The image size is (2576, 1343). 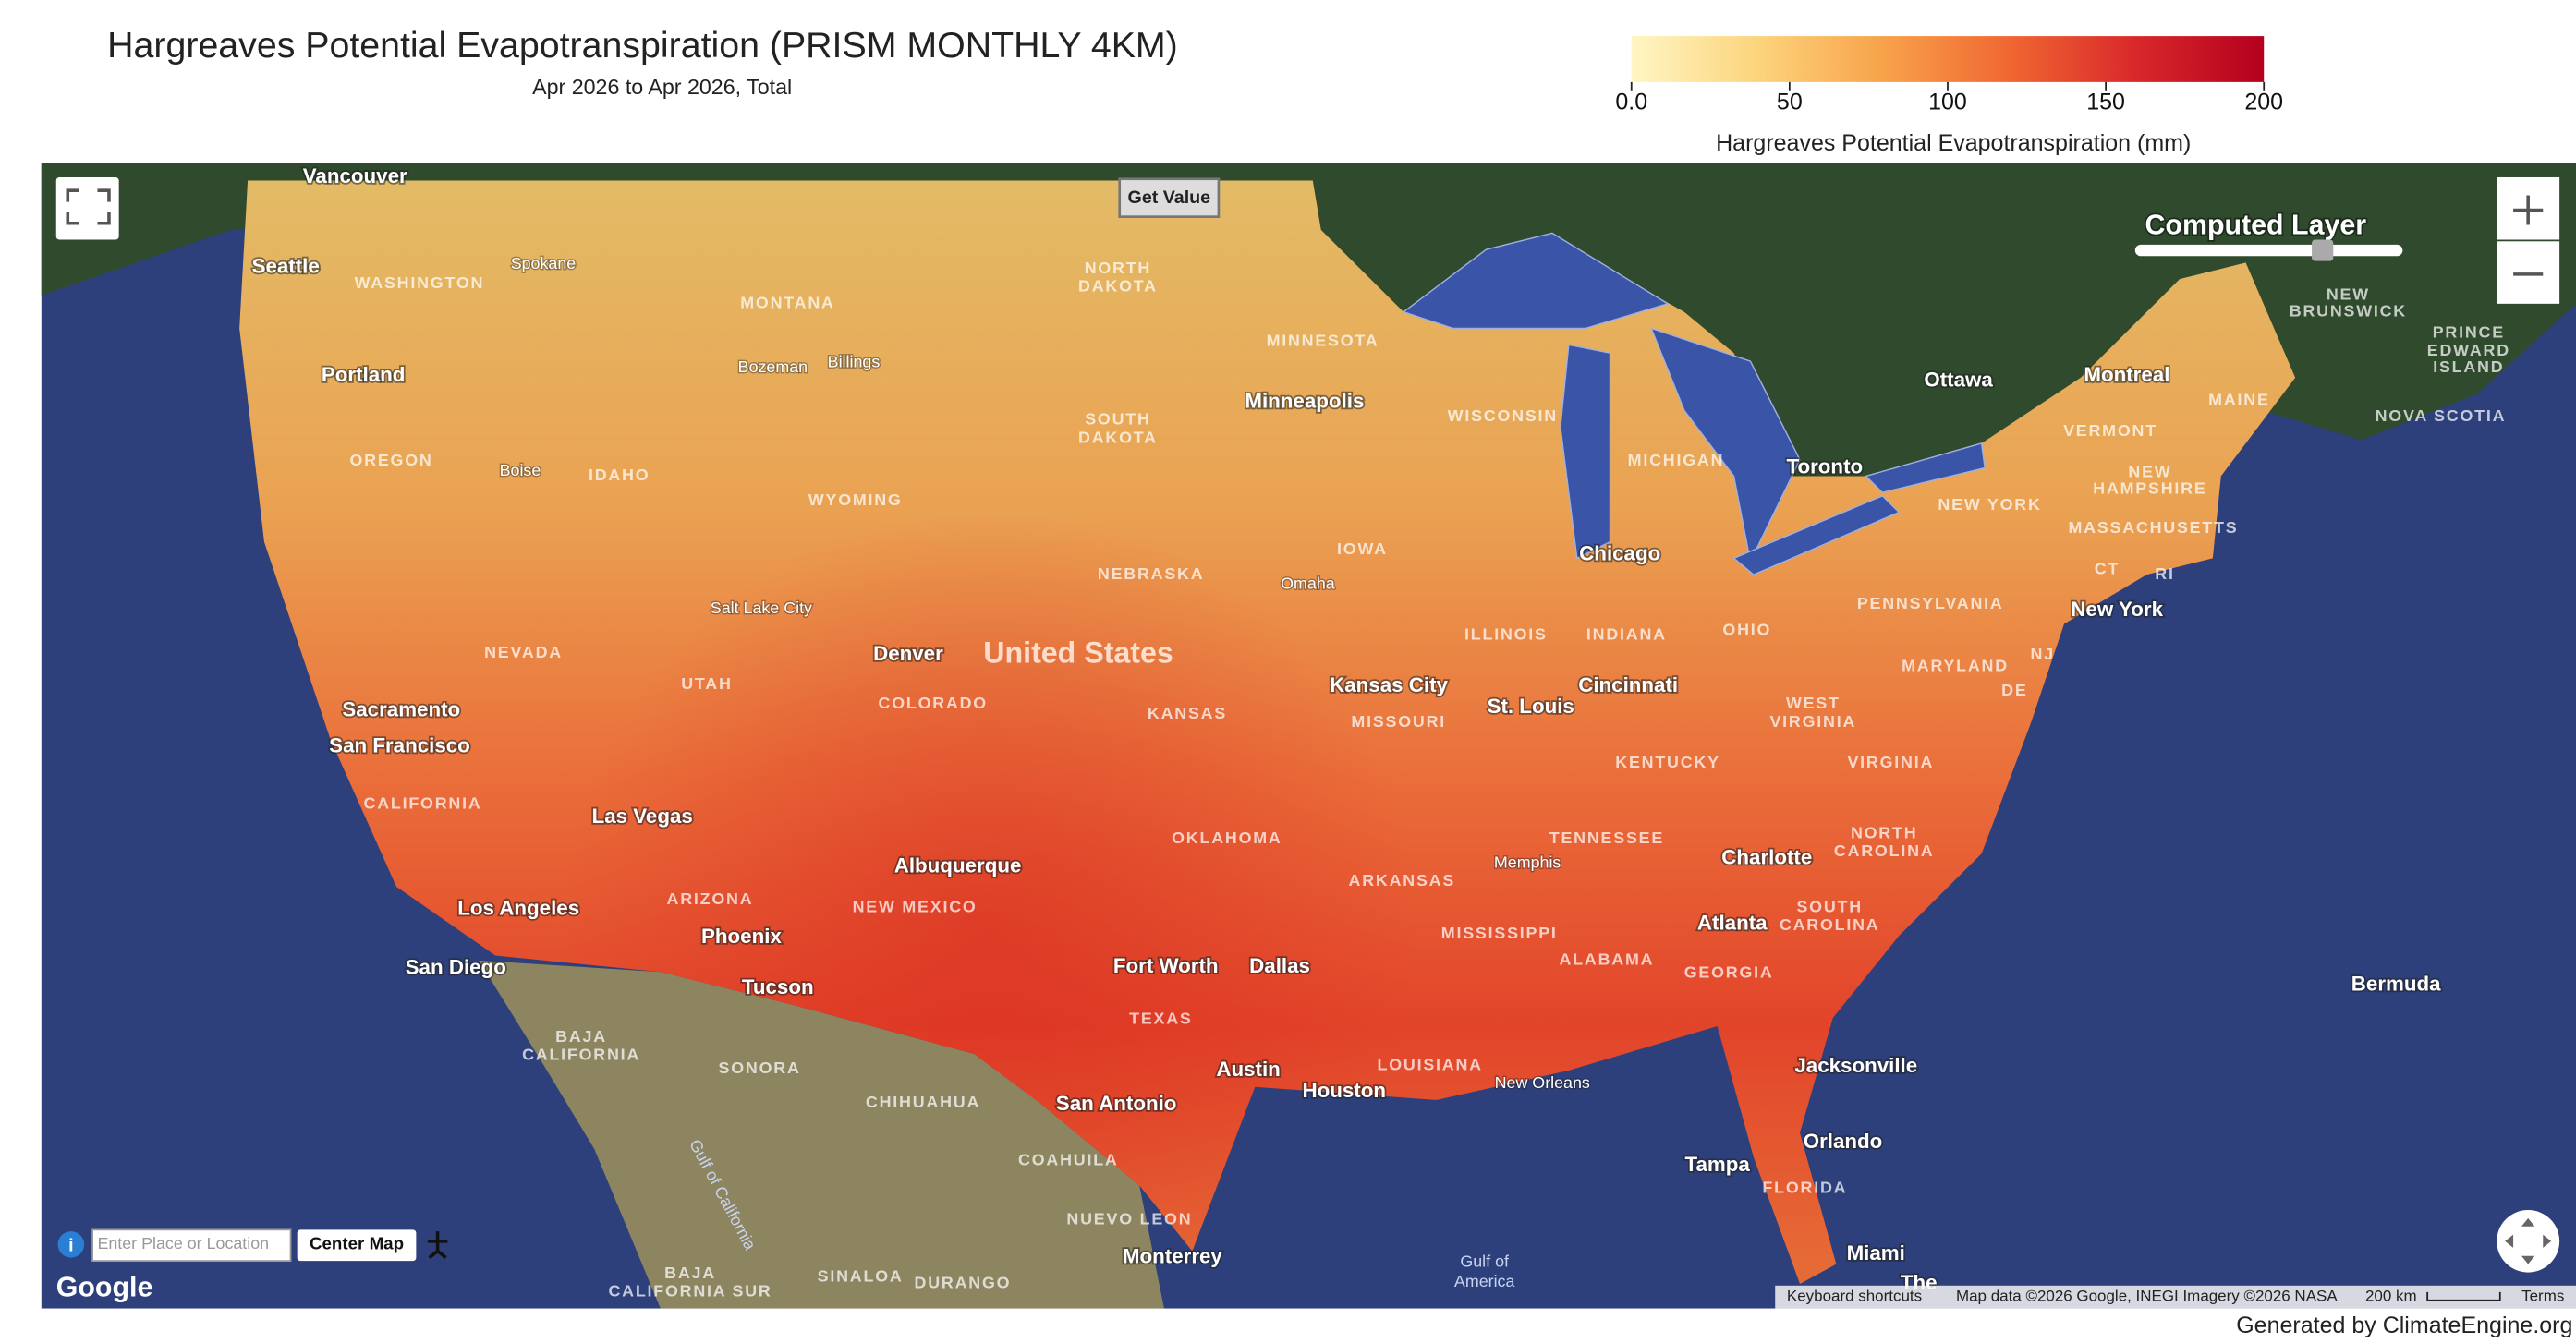 I want to click on place-label: EDWARD, so click(x=2468, y=350).